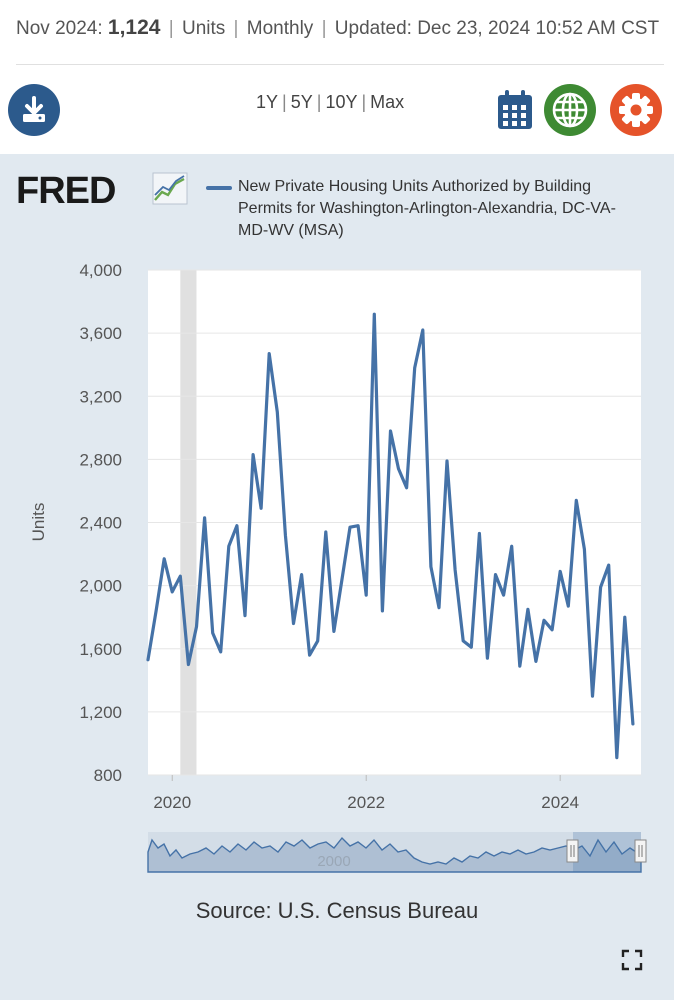 This screenshot has height=1000, width=674. Describe the element at coordinates (538, 28) in the screenshot. I see `updated-timestamp: Dec 23, 2024 10:52 AM CST` at that location.